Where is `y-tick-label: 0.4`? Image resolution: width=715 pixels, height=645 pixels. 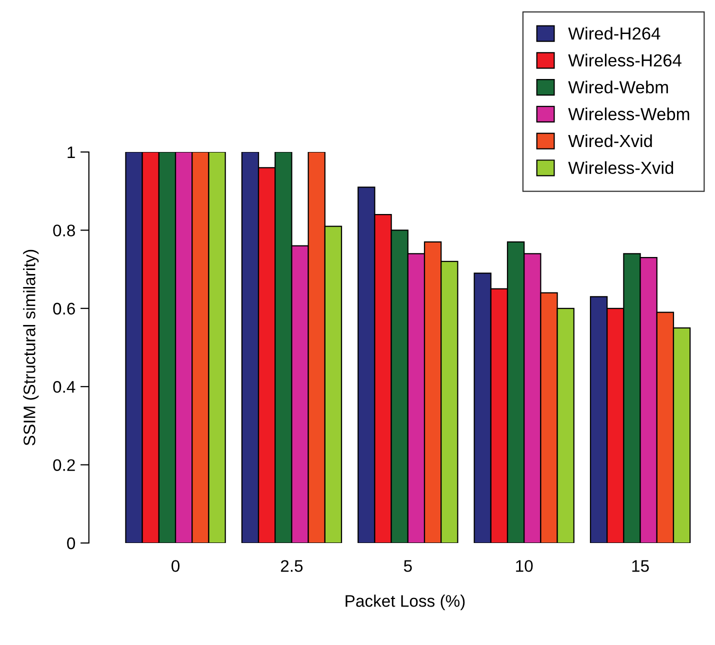
y-tick-label: 0.4 is located at coordinates (64, 387).